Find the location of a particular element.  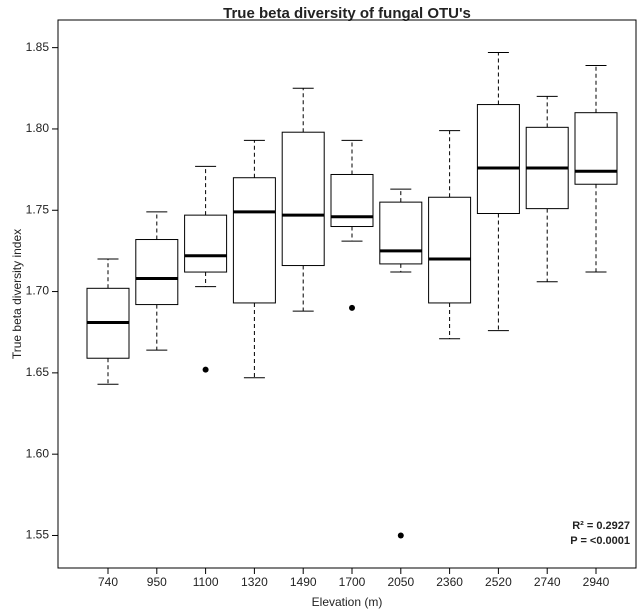

annotation: P = <0.0001 is located at coordinates (600, 541).